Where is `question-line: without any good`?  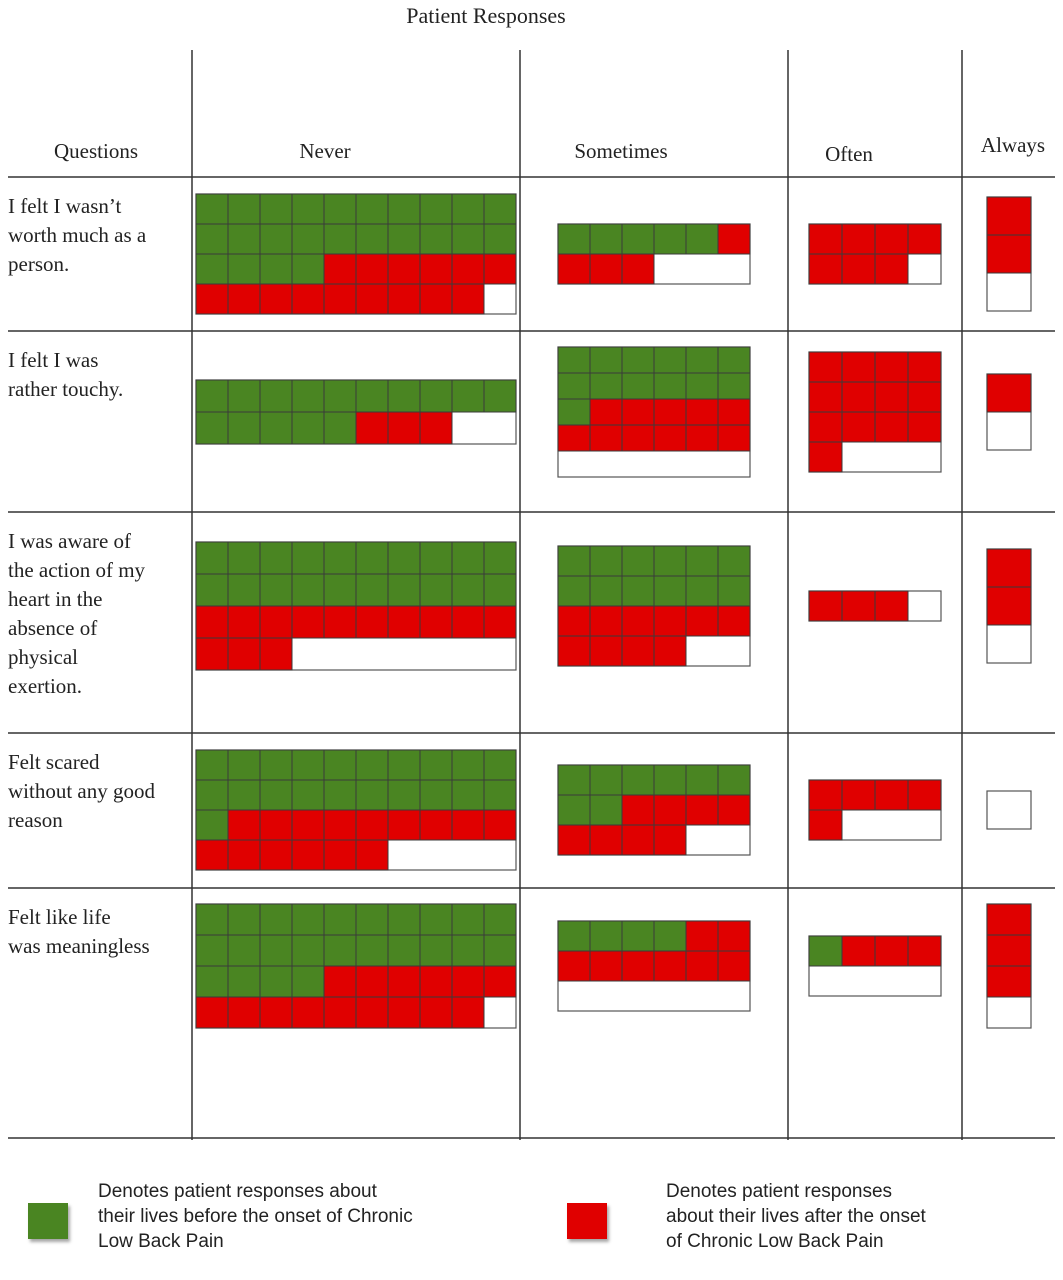 question-line: without any good is located at coordinates (81, 791).